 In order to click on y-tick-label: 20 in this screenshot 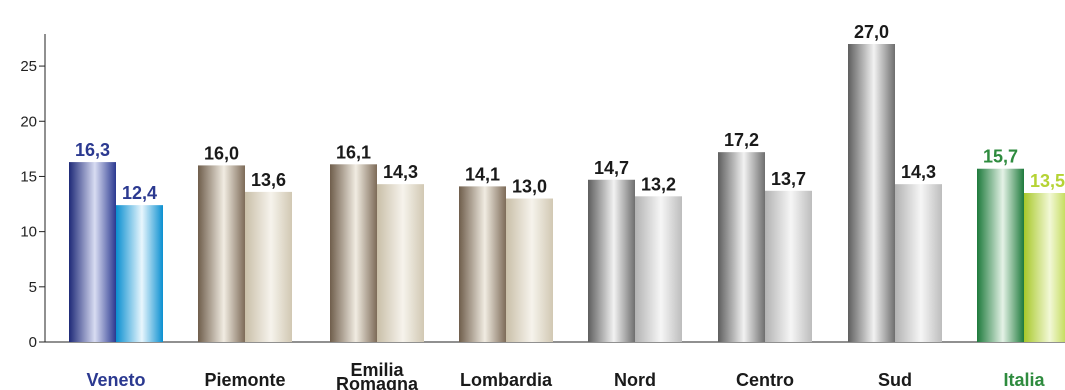, I will do `click(28, 121)`.